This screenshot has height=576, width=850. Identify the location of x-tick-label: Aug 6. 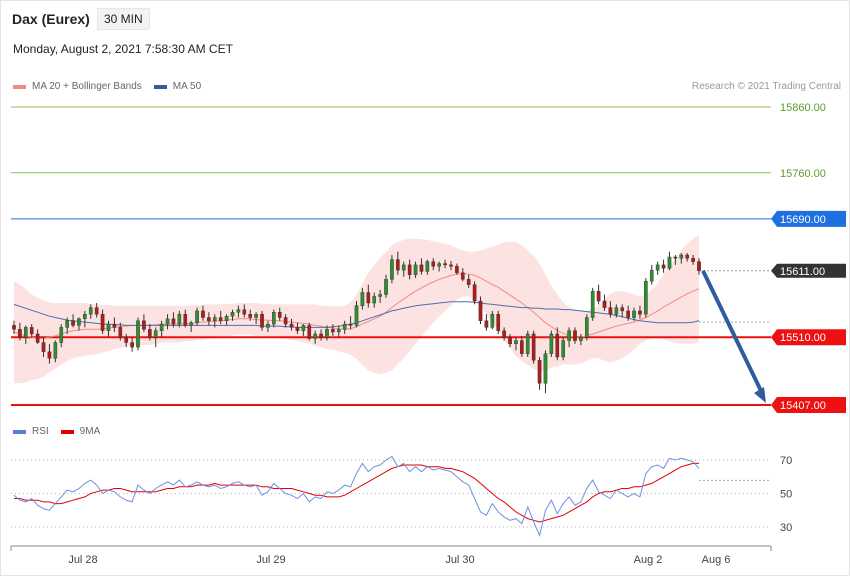
(716, 560).